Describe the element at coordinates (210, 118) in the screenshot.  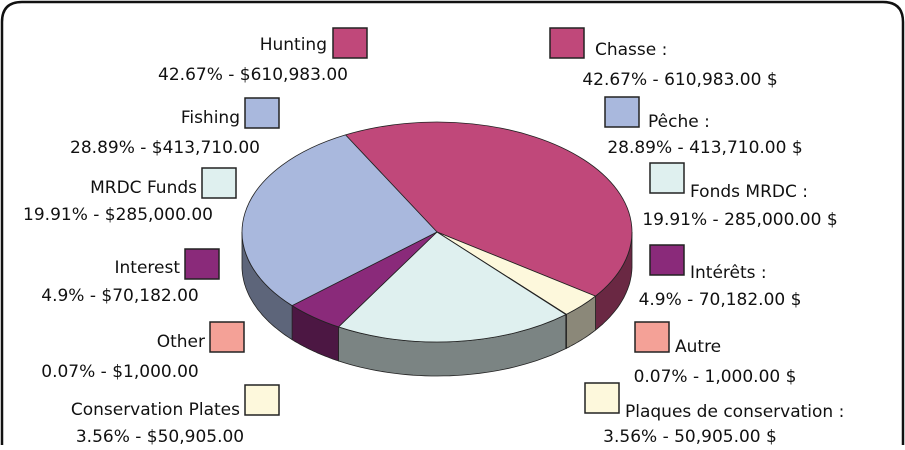
I see `legend-label: Fishing` at that location.